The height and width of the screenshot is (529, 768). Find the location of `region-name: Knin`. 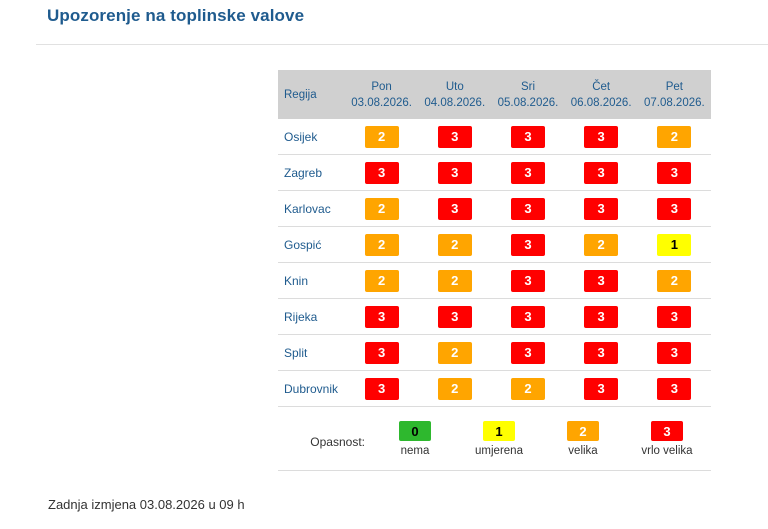

region-name: Knin is located at coordinates (296, 280).